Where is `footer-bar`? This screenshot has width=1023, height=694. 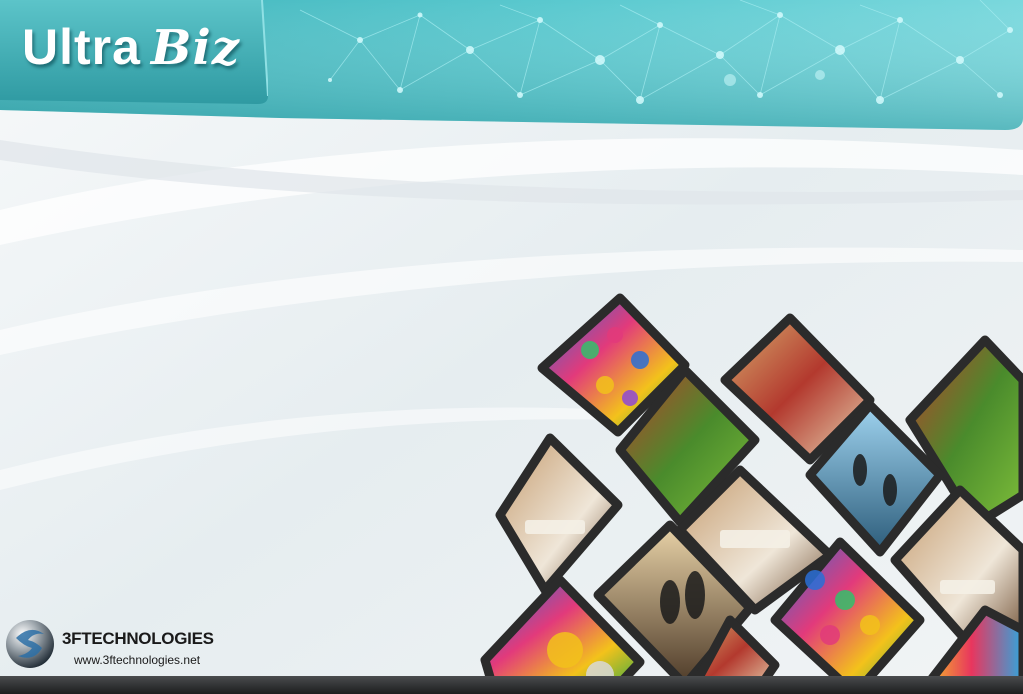
footer-bar is located at coordinates (511, 685).